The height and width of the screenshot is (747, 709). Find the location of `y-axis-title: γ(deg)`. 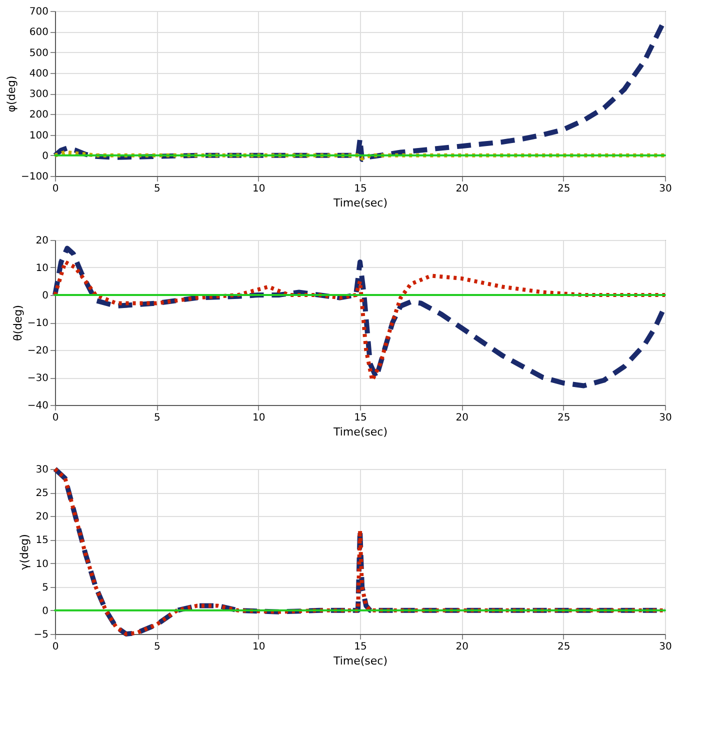

y-axis-title: γ(deg) is located at coordinates (24, 552).